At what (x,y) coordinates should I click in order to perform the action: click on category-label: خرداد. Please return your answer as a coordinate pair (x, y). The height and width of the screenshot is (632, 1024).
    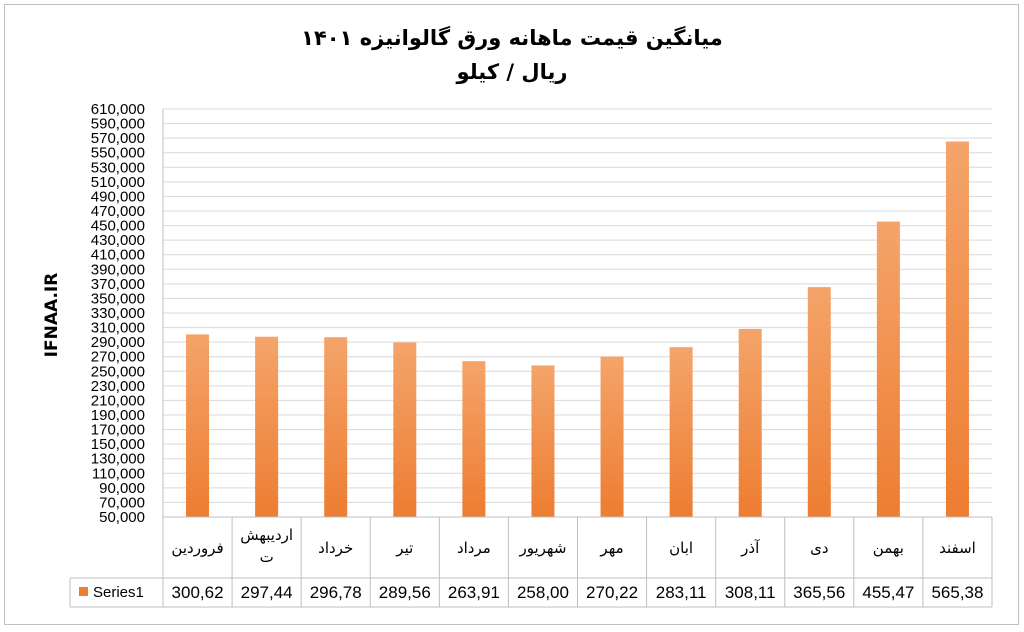
    Looking at the image, I should click on (335, 548).